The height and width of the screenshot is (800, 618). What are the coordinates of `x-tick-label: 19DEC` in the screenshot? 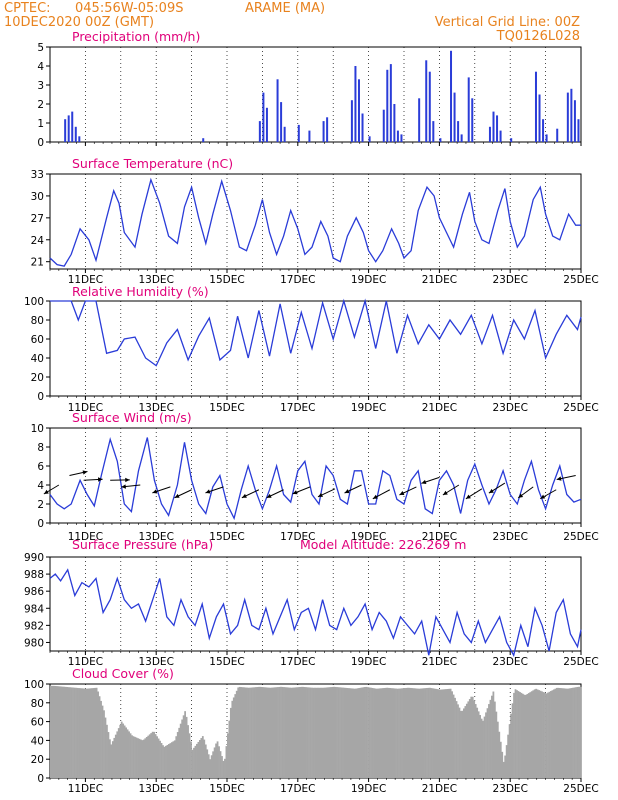 It's located at (368, 789).